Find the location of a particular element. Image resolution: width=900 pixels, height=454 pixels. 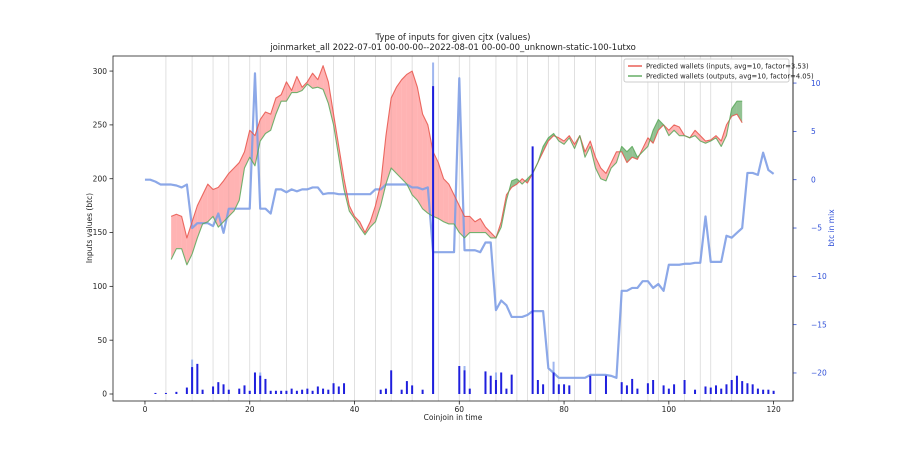

x-tick-label: 40 is located at coordinates (355, 409).